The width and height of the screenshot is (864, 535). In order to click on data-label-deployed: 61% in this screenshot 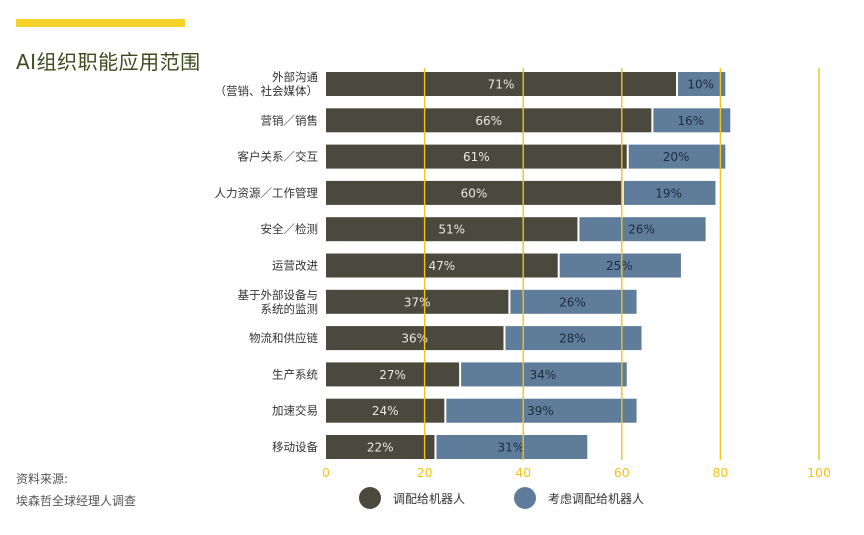, I will do `click(476, 157)`.